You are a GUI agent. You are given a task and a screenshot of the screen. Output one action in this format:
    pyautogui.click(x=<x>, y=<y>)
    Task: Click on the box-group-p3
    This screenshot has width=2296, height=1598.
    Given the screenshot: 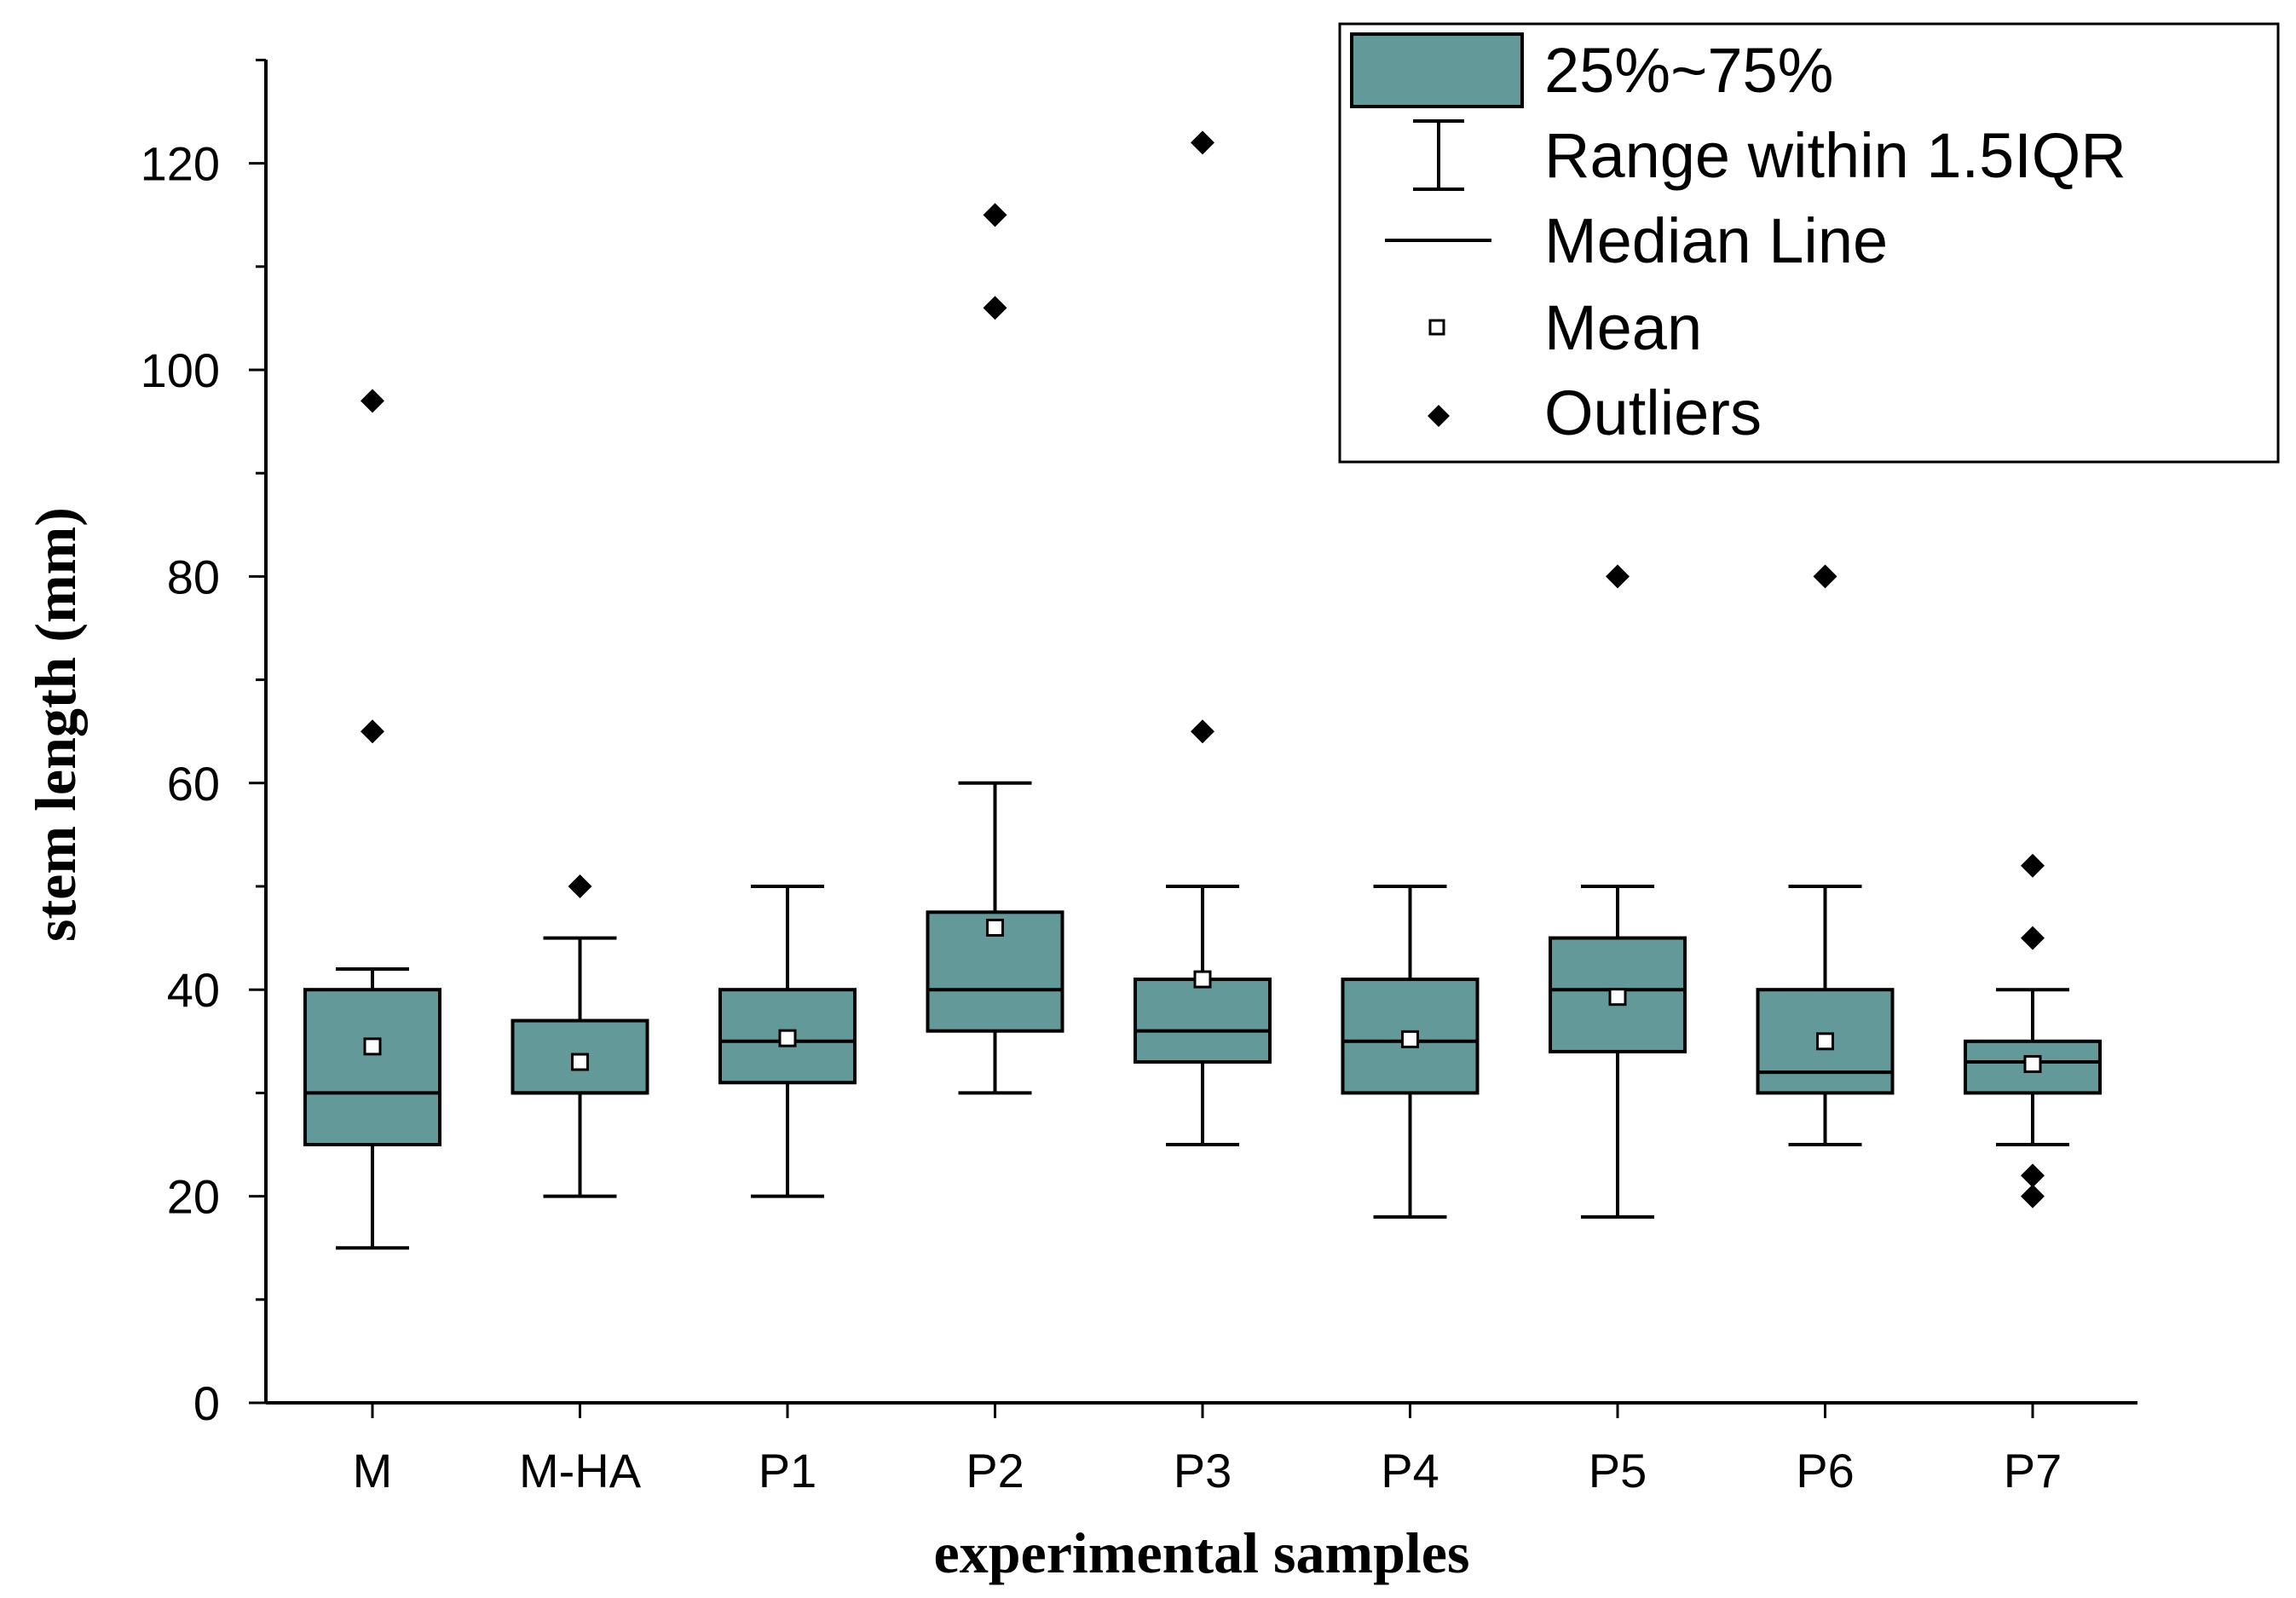 What is the action you would take?
    pyautogui.click(x=1203, y=638)
    